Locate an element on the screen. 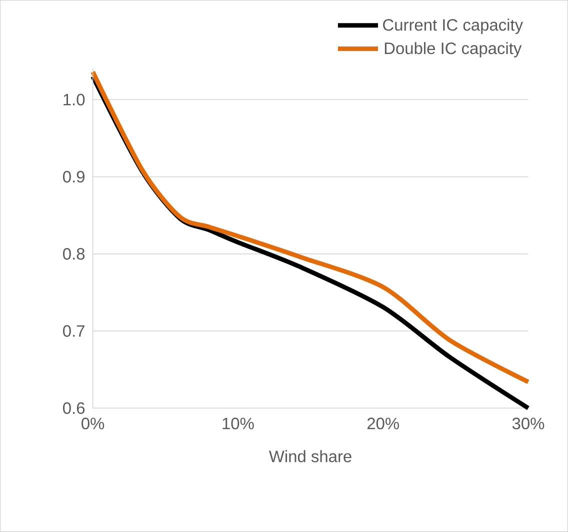 This screenshot has height=532, width=568. y-tick-label: 0.7 is located at coordinates (73, 331).